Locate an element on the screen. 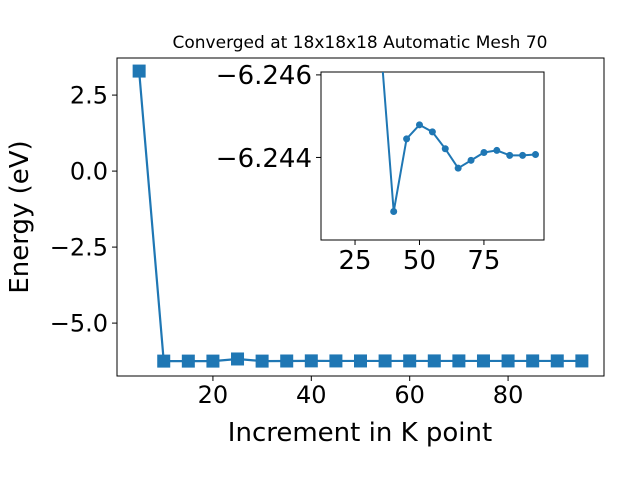 The width and height of the screenshot is (640, 480). x-tick-label: 75 is located at coordinates (483, 261).